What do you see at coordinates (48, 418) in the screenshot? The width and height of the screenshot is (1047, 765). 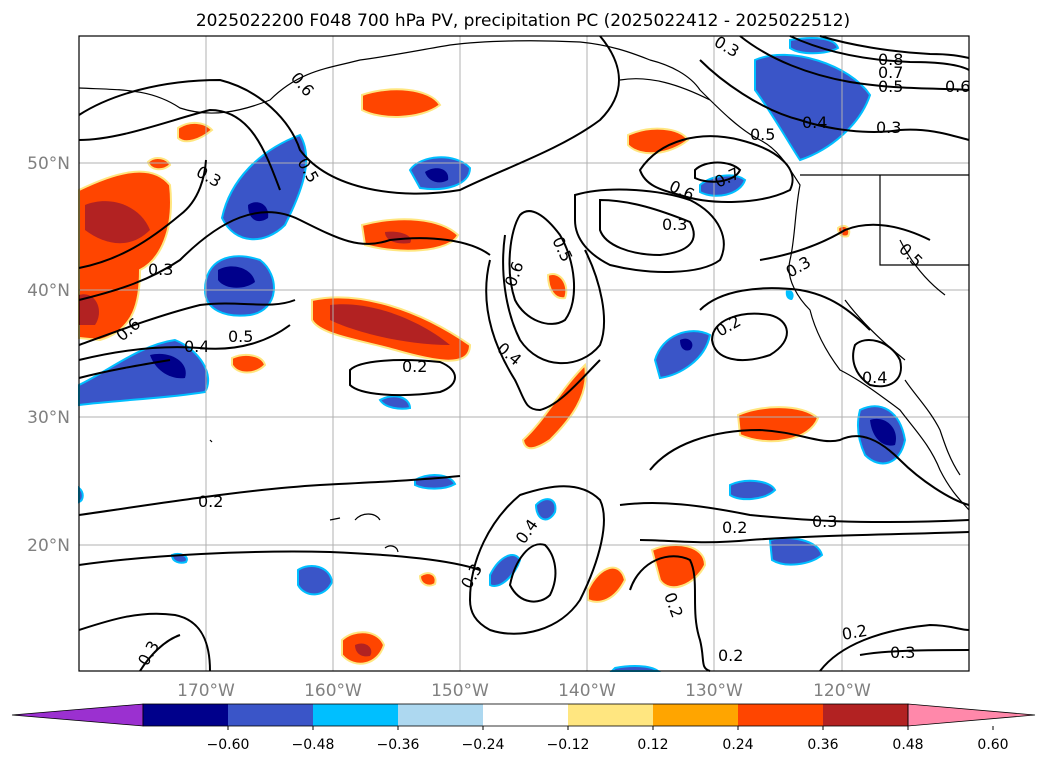 I see `lat-label: 30°N` at bounding box center [48, 418].